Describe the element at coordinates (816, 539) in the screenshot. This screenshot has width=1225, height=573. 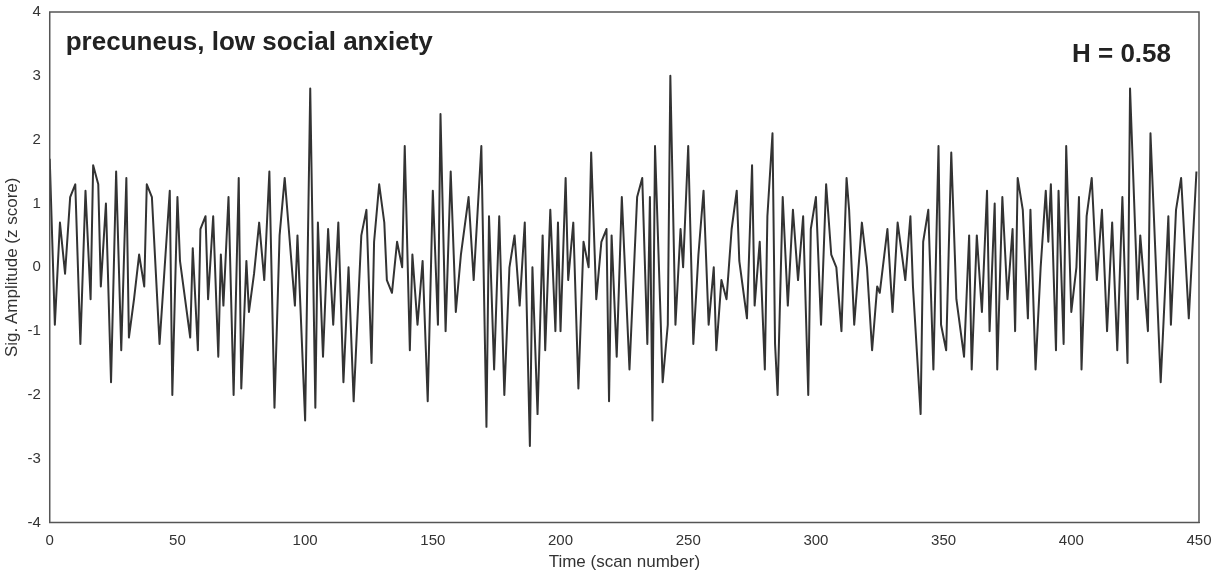
I see `x-tick-label: 300` at that location.